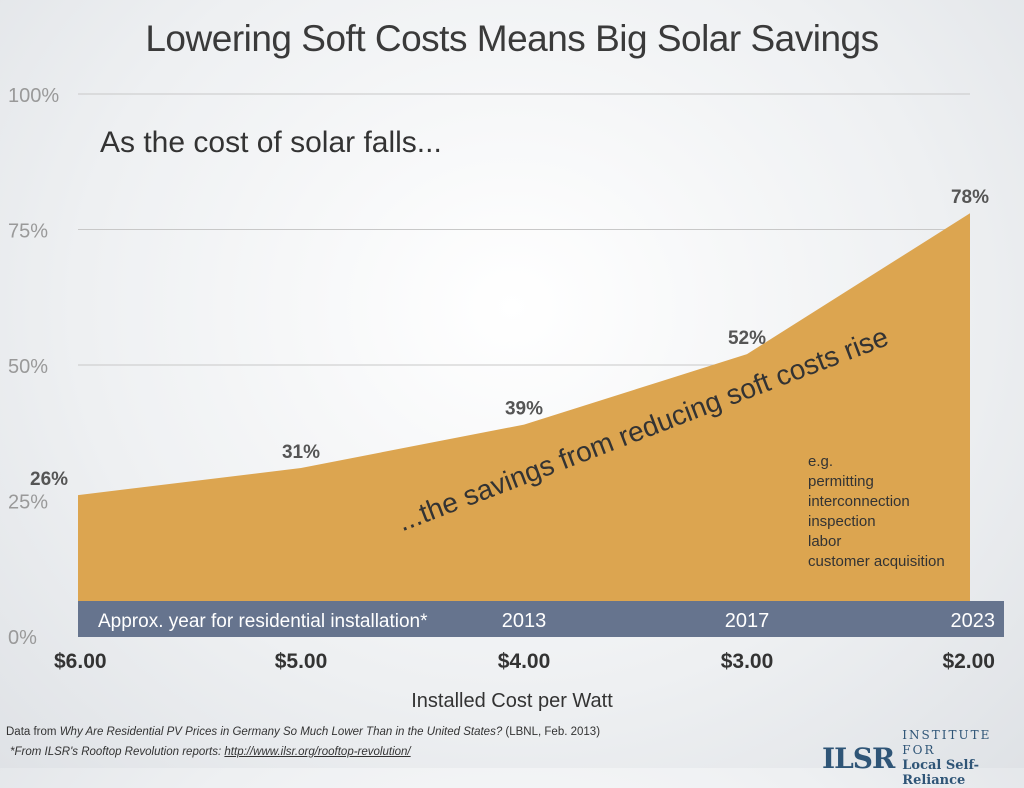 The height and width of the screenshot is (788, 1024). I want to click on x-tick-label: $5.00, so click(301, 661).